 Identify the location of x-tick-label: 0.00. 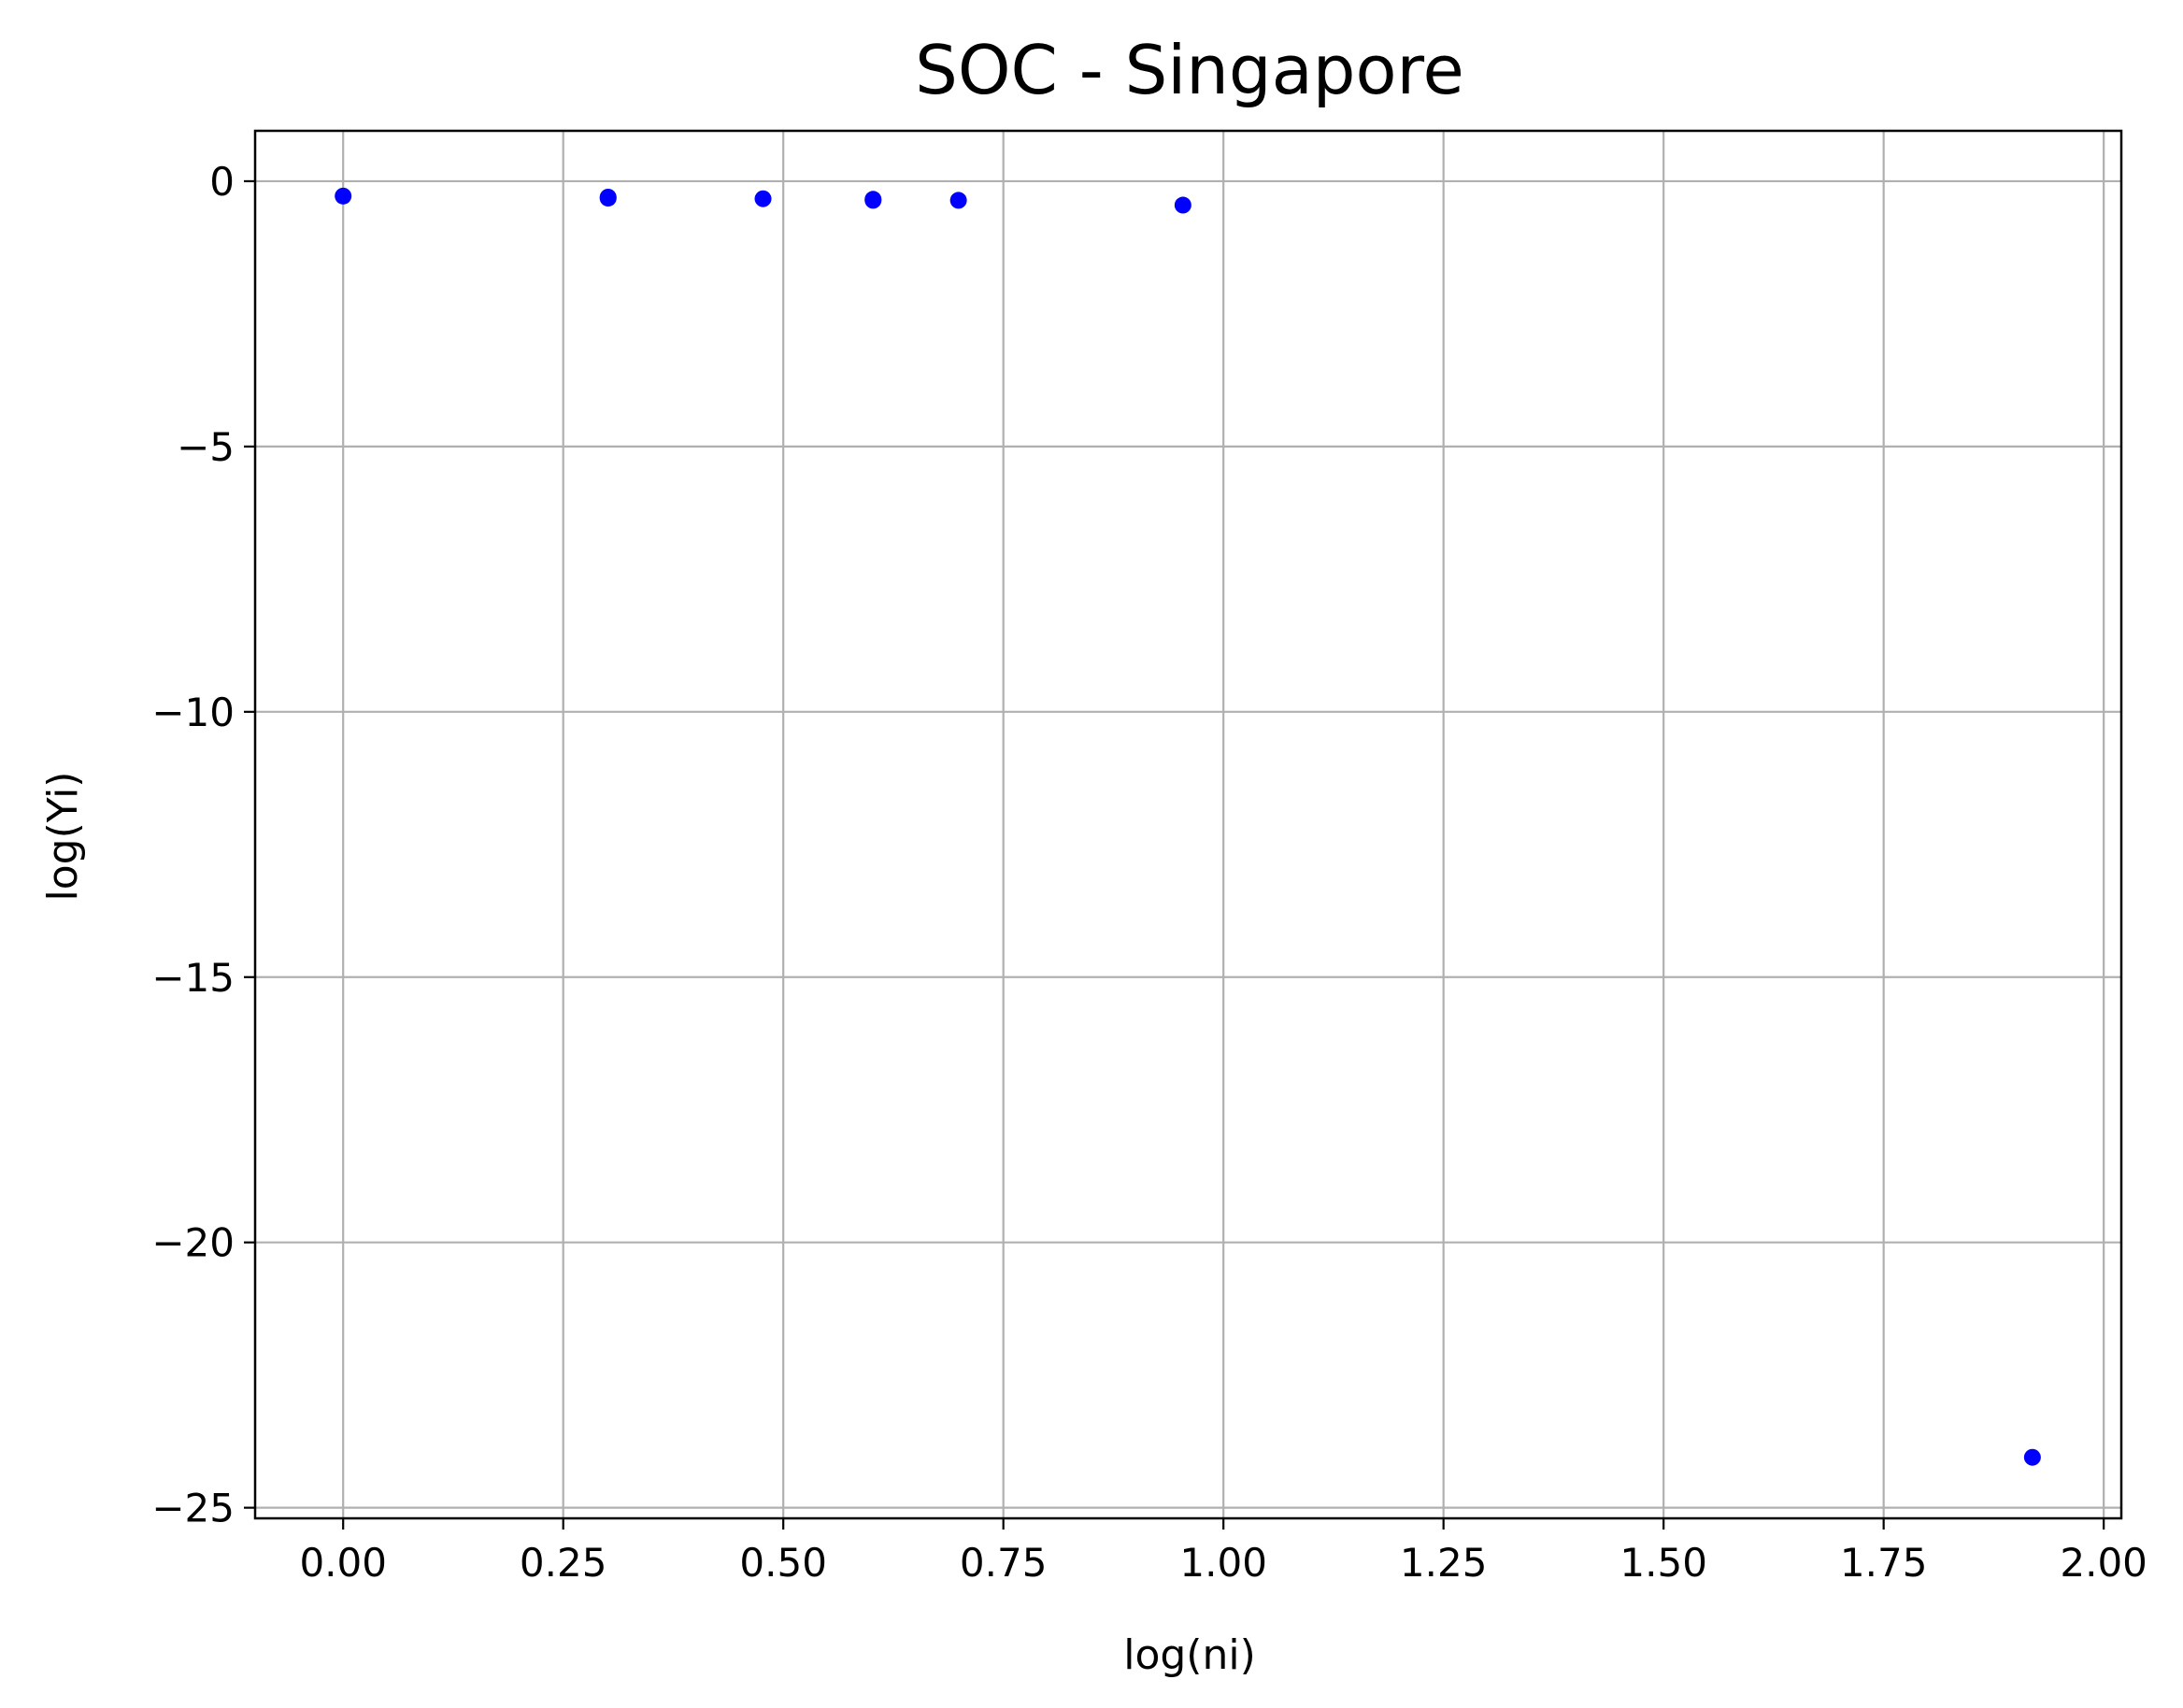
(343, 1563).